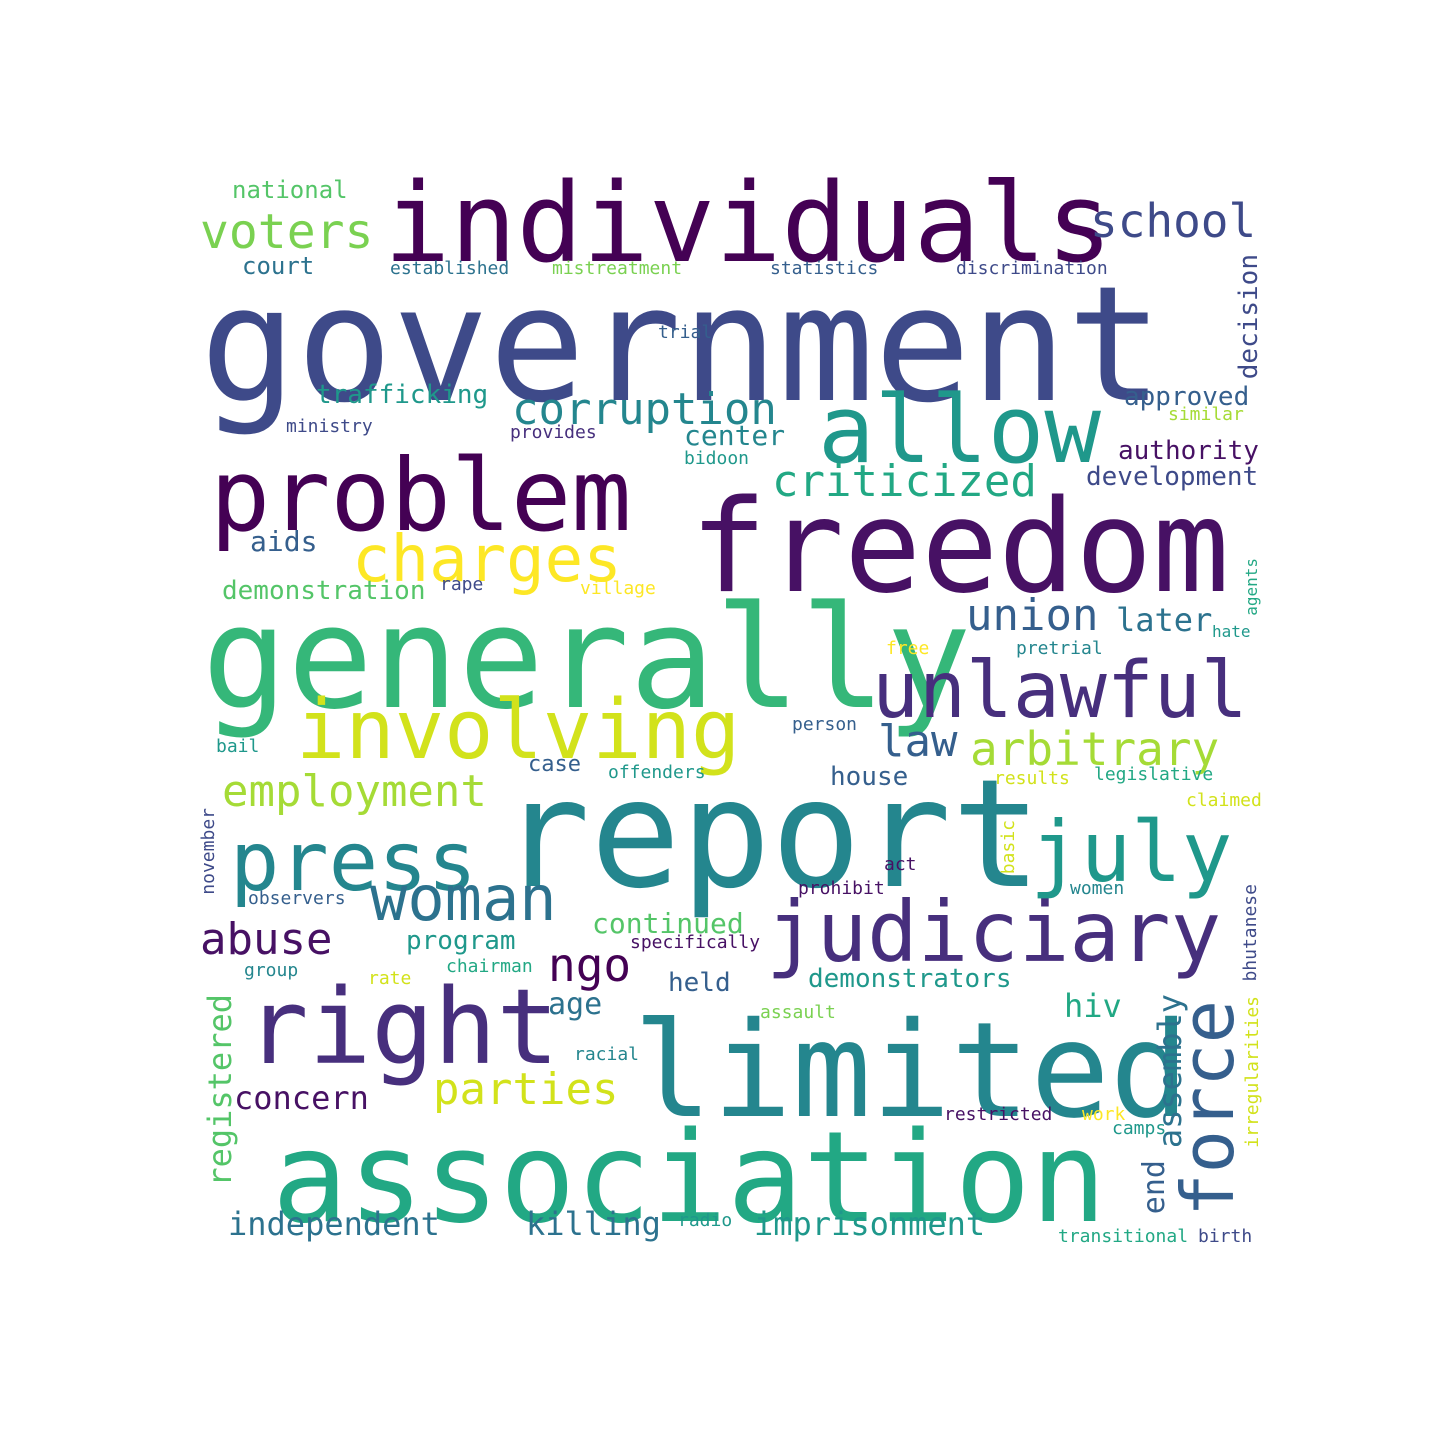 Image resolution: width=1440 pixels, height=1440 pixels. Describe the element at coordinates (699, 983) in the screenshot. I see `word-held: held` at that location.